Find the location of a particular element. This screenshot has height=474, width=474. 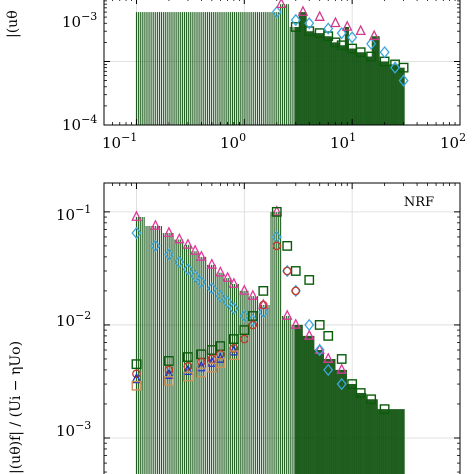

bottom-ytick-label-2: 10⁻¹ is located at coordinates (73, 213).